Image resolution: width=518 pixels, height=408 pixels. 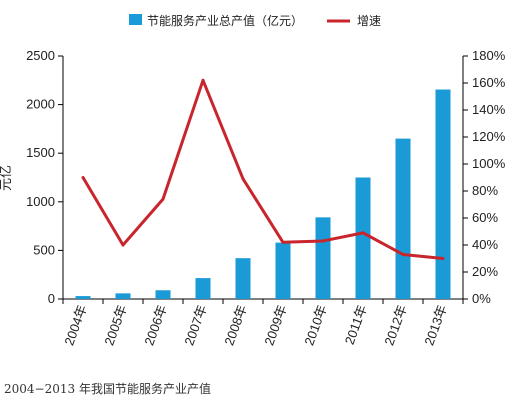 What do you see at coordinates (40, 55) in the screenshot?
I see `left-tick-label: 2500` at bounding box center [40, 55].